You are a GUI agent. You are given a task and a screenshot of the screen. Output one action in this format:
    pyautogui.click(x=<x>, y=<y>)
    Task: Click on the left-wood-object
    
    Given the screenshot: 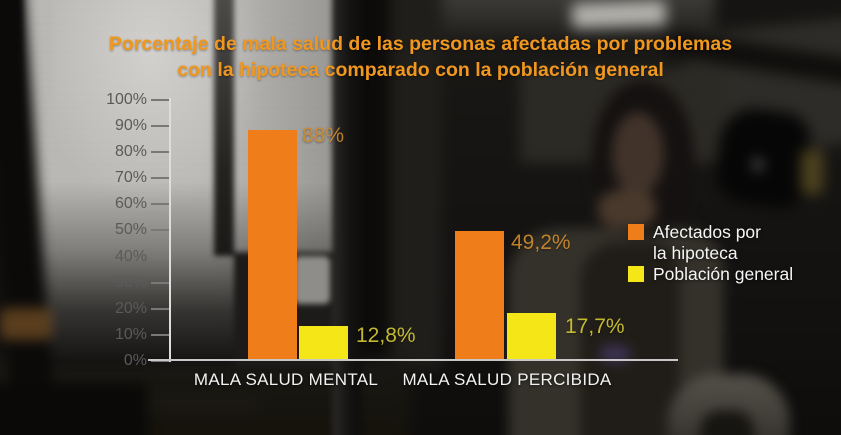 What is the action you would take?
    pyautogui.click(x=26, y=324)
    